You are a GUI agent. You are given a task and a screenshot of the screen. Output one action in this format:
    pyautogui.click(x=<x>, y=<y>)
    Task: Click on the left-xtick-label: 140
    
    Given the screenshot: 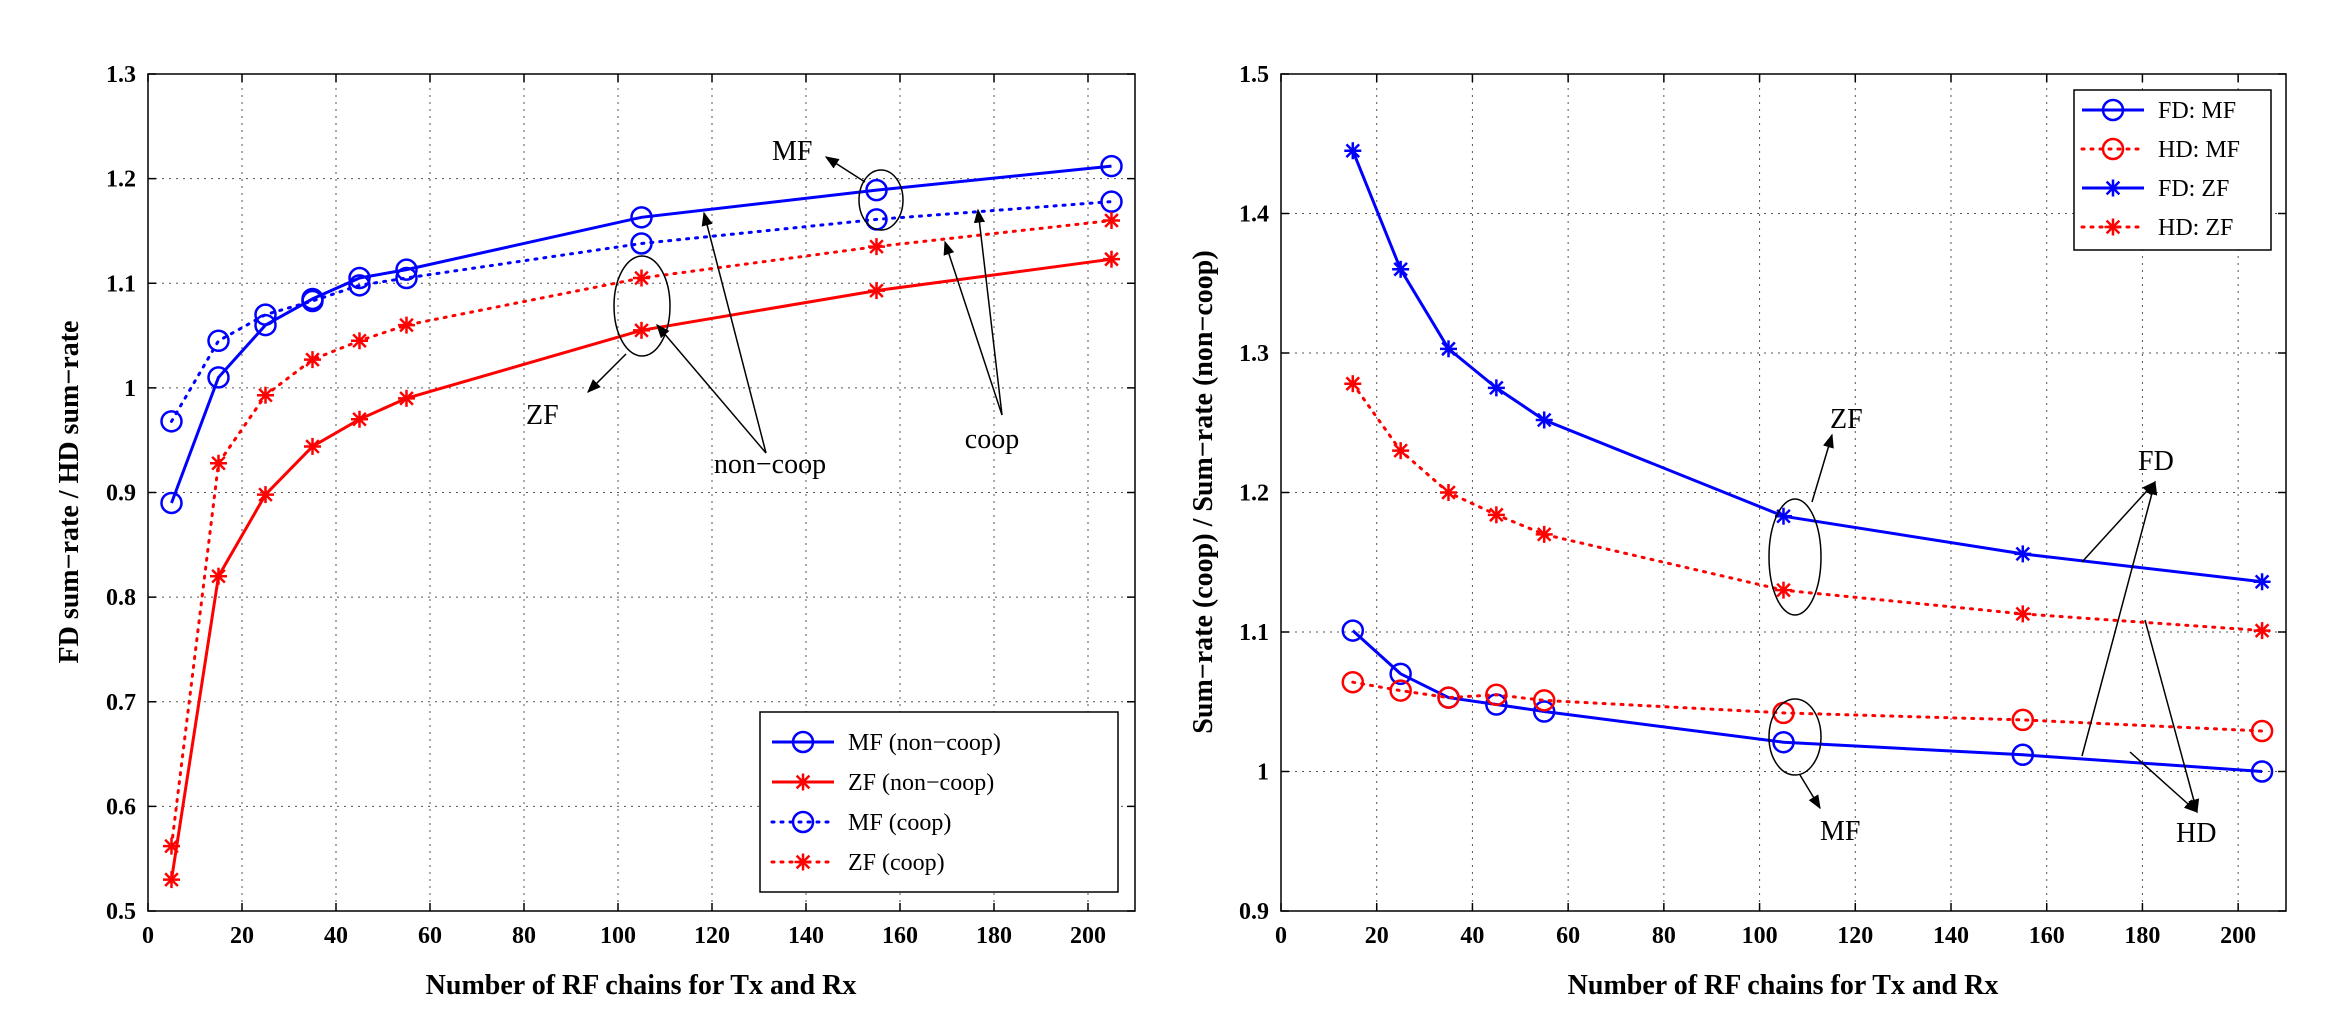 What is the action you would take?
    pyautogui.click(x=806, y=936)
    